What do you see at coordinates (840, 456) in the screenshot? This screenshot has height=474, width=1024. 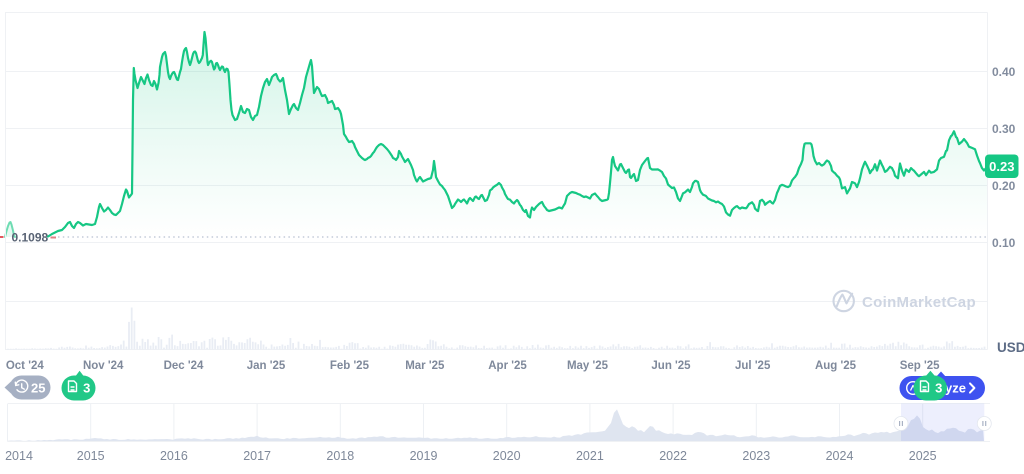 I see `svg-text: 2024` at bounding box center [840, 456].